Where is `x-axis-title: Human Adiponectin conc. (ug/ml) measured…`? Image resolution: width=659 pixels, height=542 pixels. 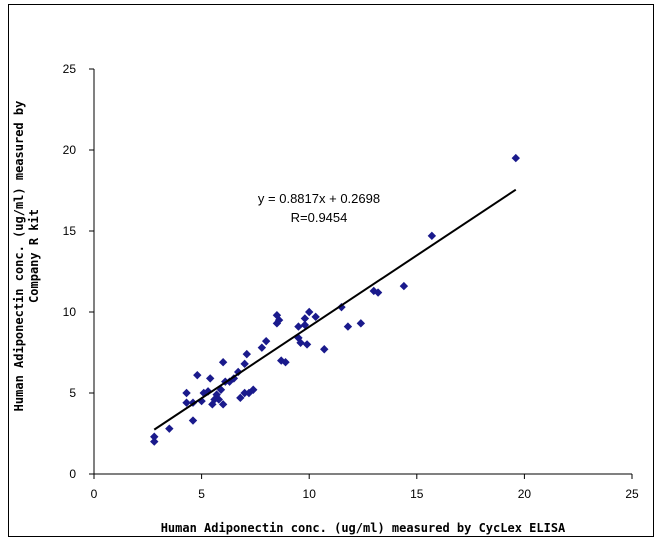
x-axis-title: Human Adiponectin conc. (ug/ml) measured… is located at coordinates (363, 528).